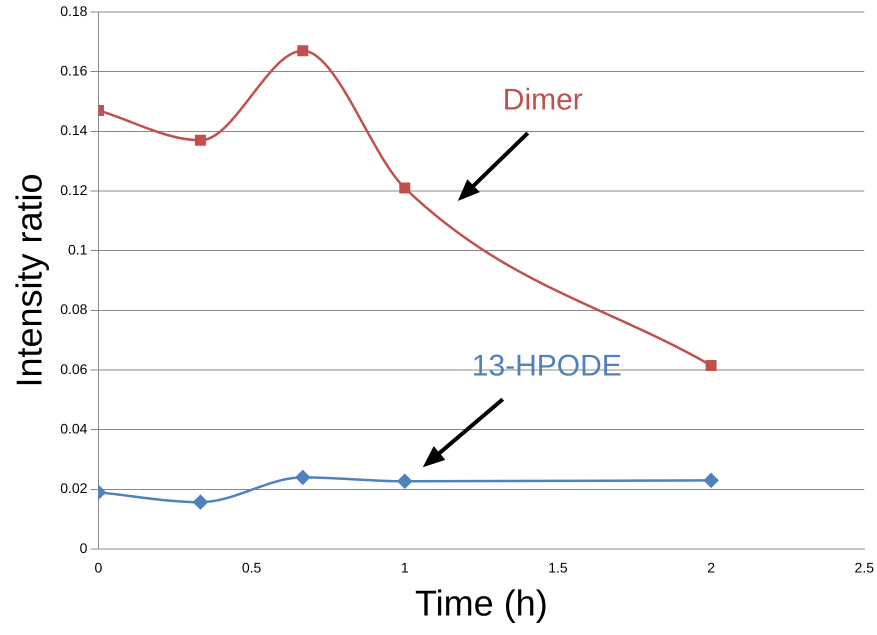  What do you see at coordinates (74, 488) in the screenshot?
I see `y-tick-label: 0.02` at bounding box center [74, 488].